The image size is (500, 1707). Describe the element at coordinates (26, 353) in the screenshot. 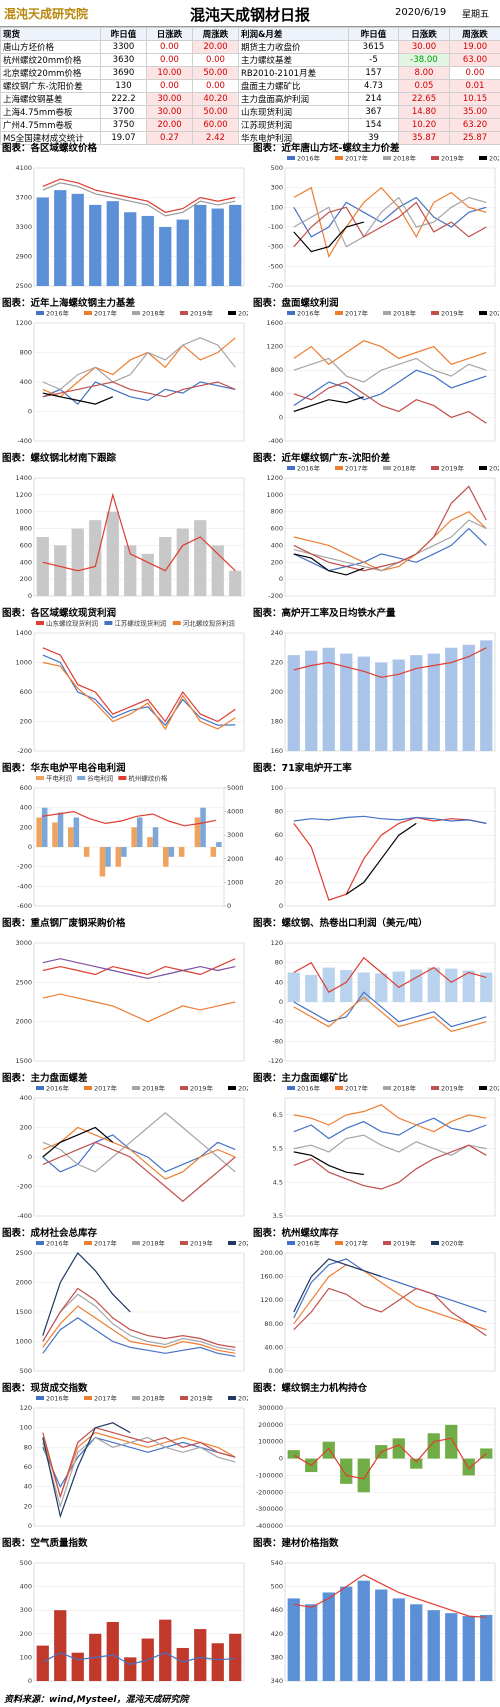

I see `y-tick-label: 800` at that location.